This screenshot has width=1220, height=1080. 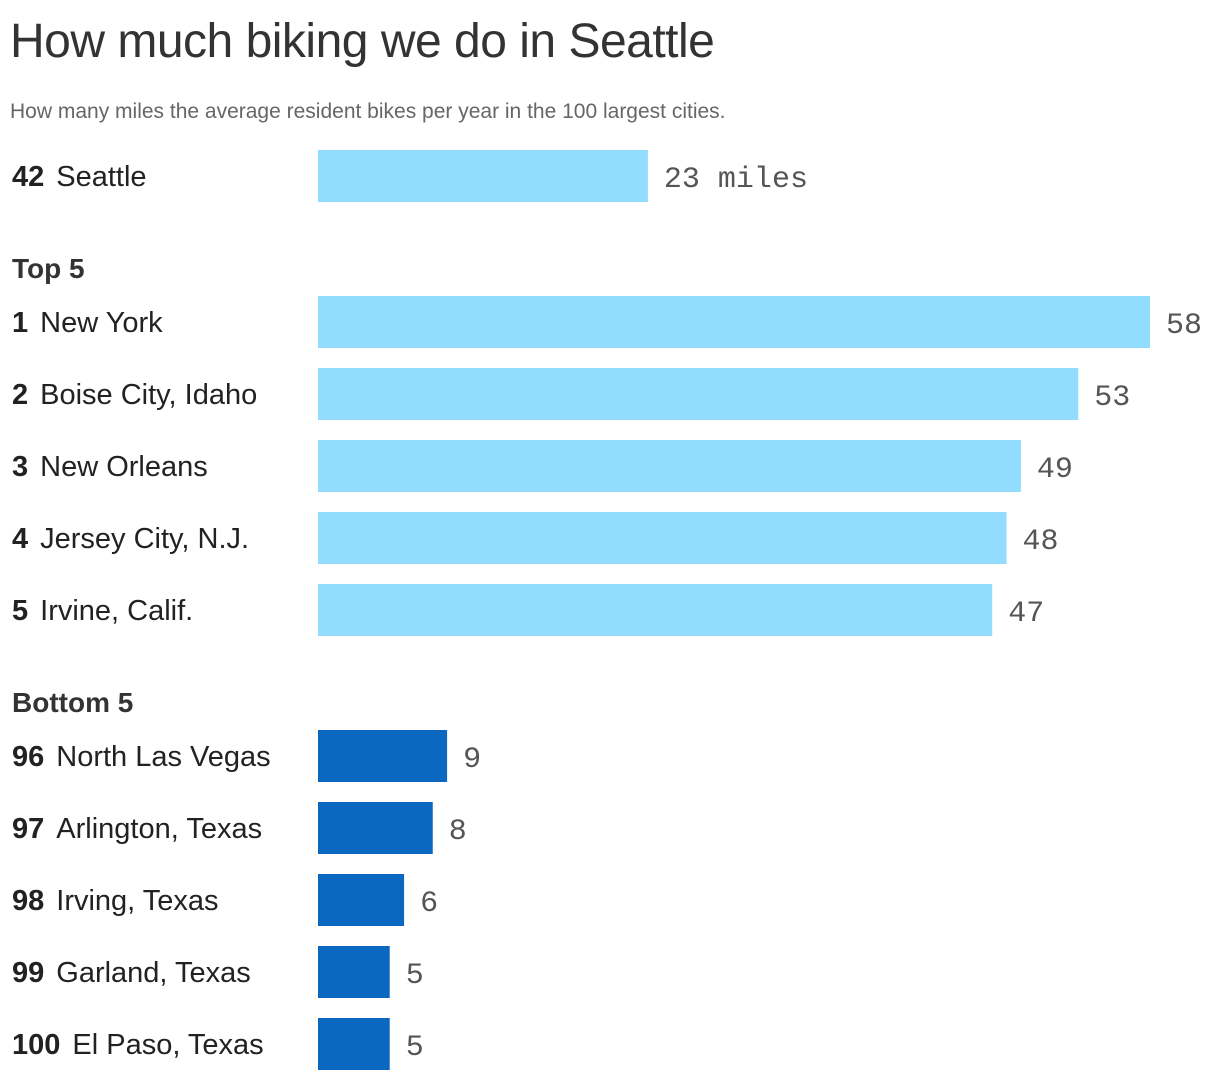 What do you see at coordinates (137, 901) in the screenshot?
I see `city-label: Irving, Texas` at bounding box center [137, 901].